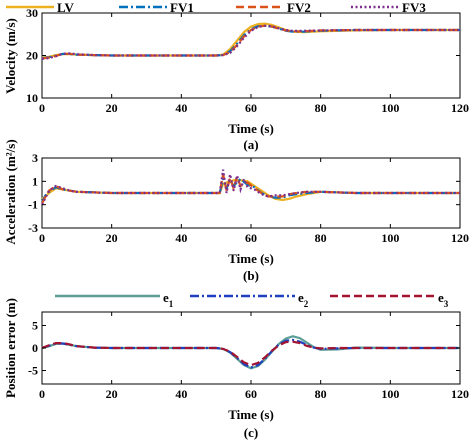 The height and width of the screenshot is (447, 474). Describe the element at coordinates (33, 228) in the screenshot. I see `ytick-label: -3` at that location.